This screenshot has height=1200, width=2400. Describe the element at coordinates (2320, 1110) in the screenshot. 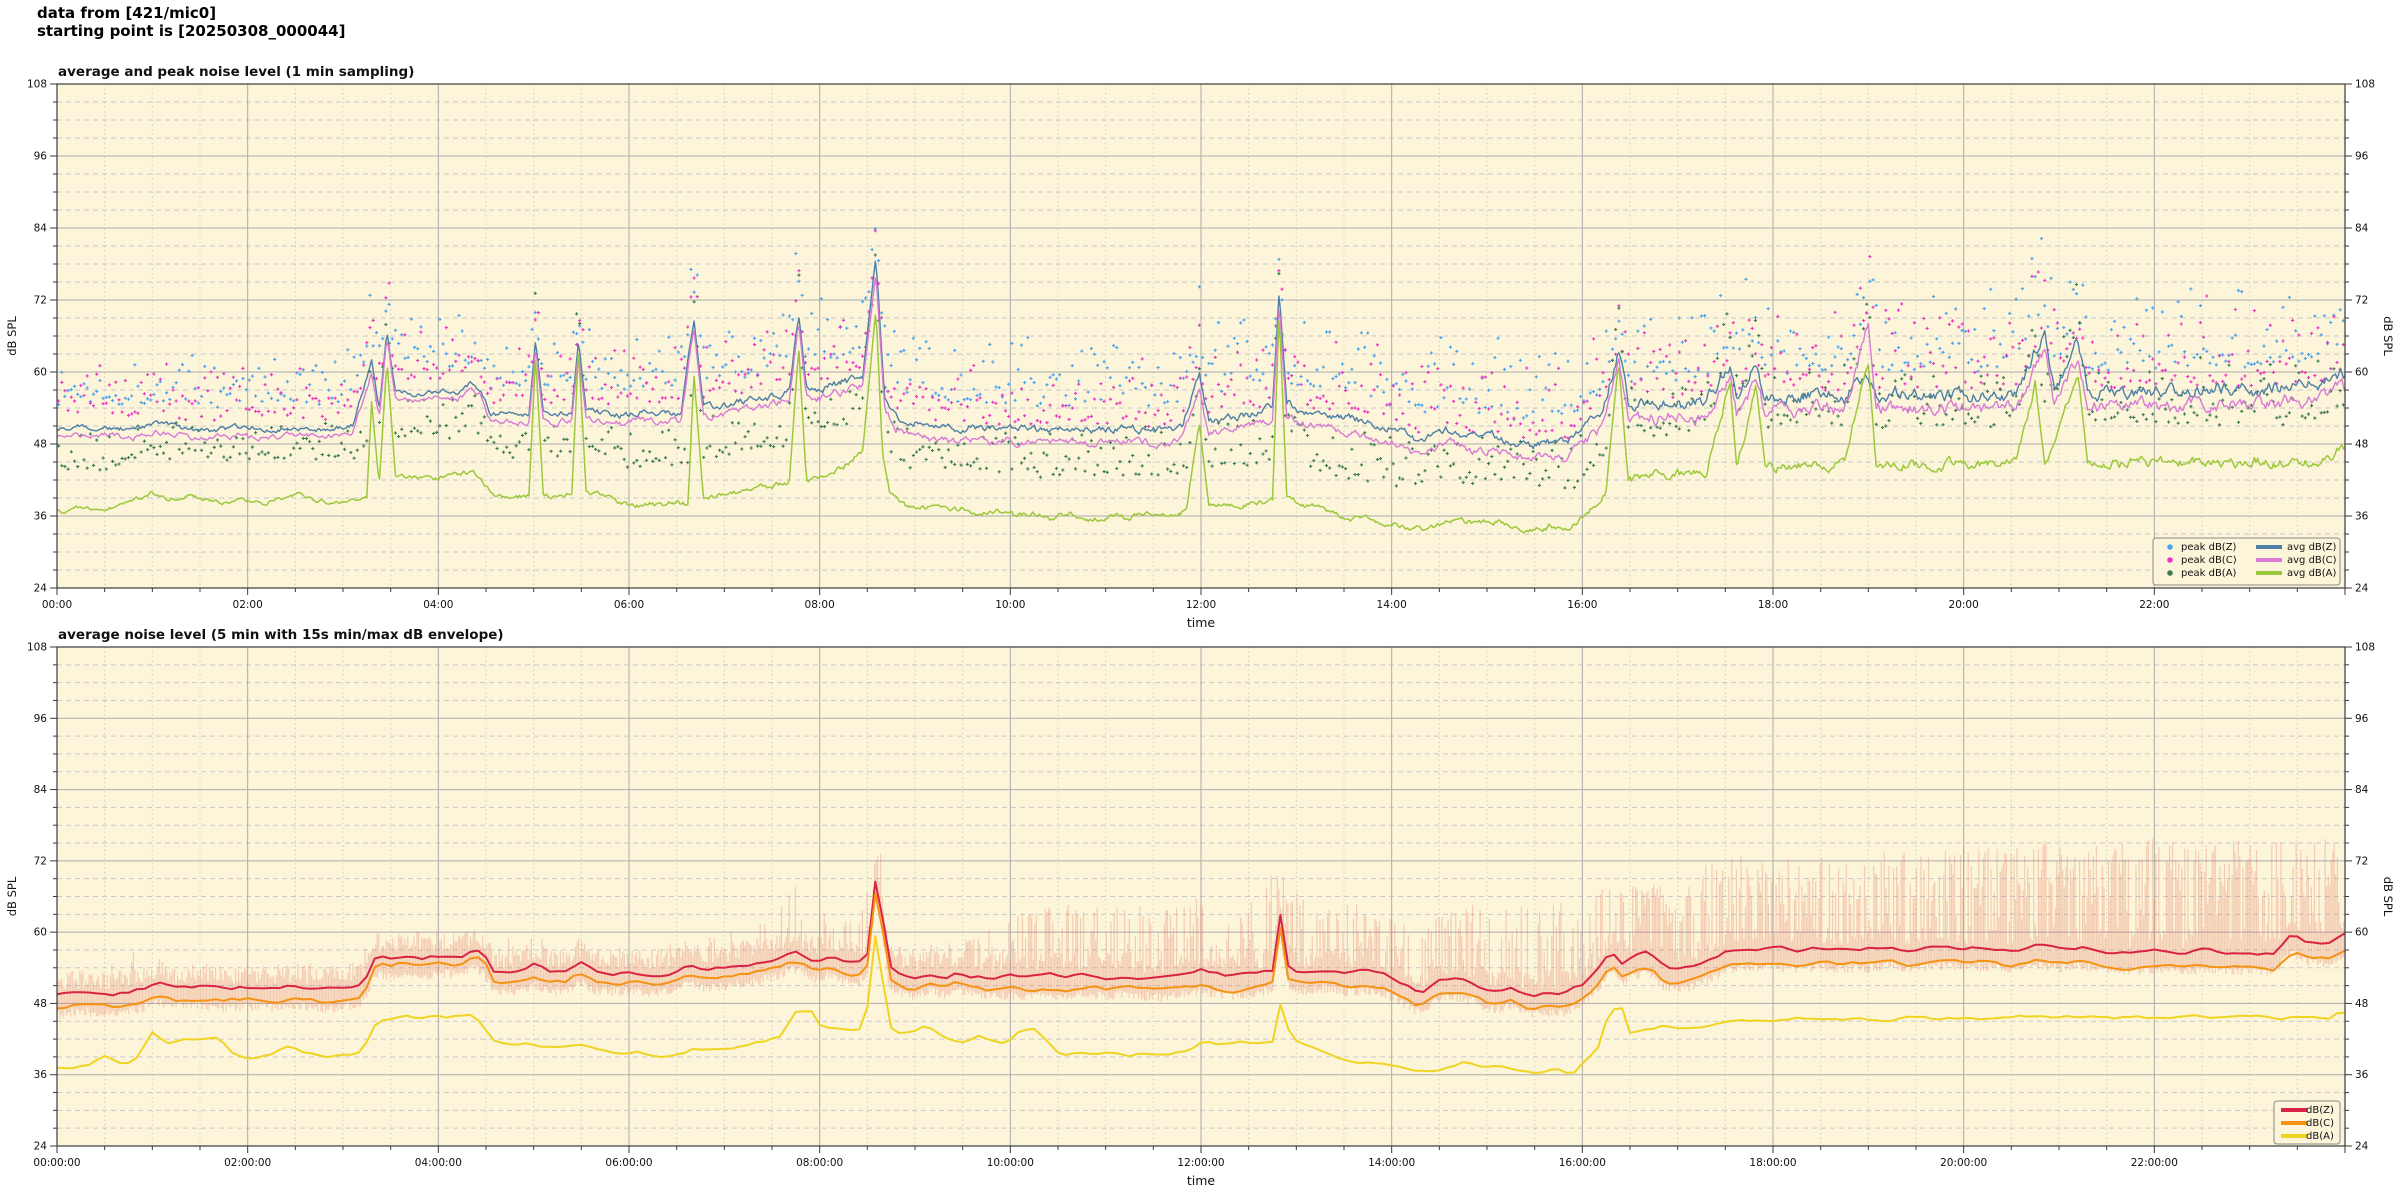

I see `legend-label: dB(Z)` at that location.